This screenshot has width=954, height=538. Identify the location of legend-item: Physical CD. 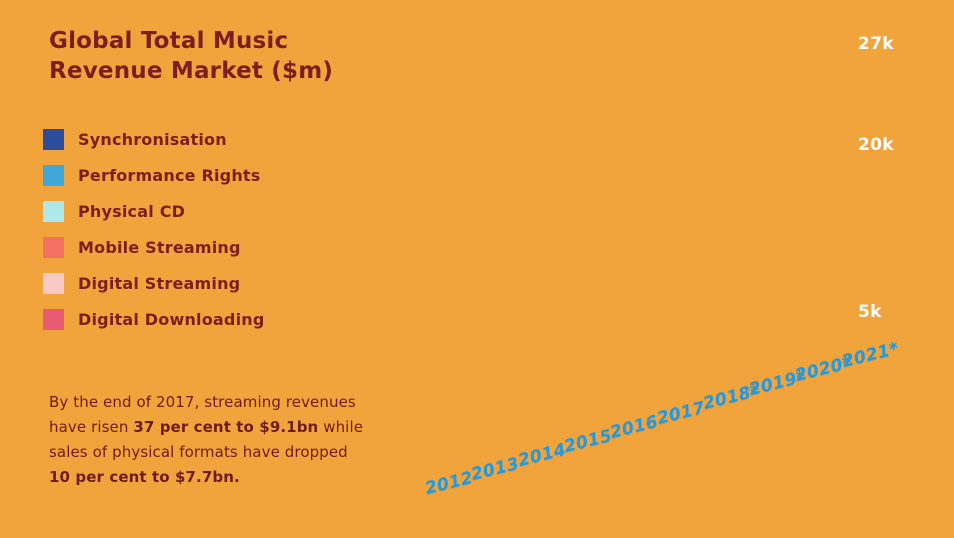
(154, 211).